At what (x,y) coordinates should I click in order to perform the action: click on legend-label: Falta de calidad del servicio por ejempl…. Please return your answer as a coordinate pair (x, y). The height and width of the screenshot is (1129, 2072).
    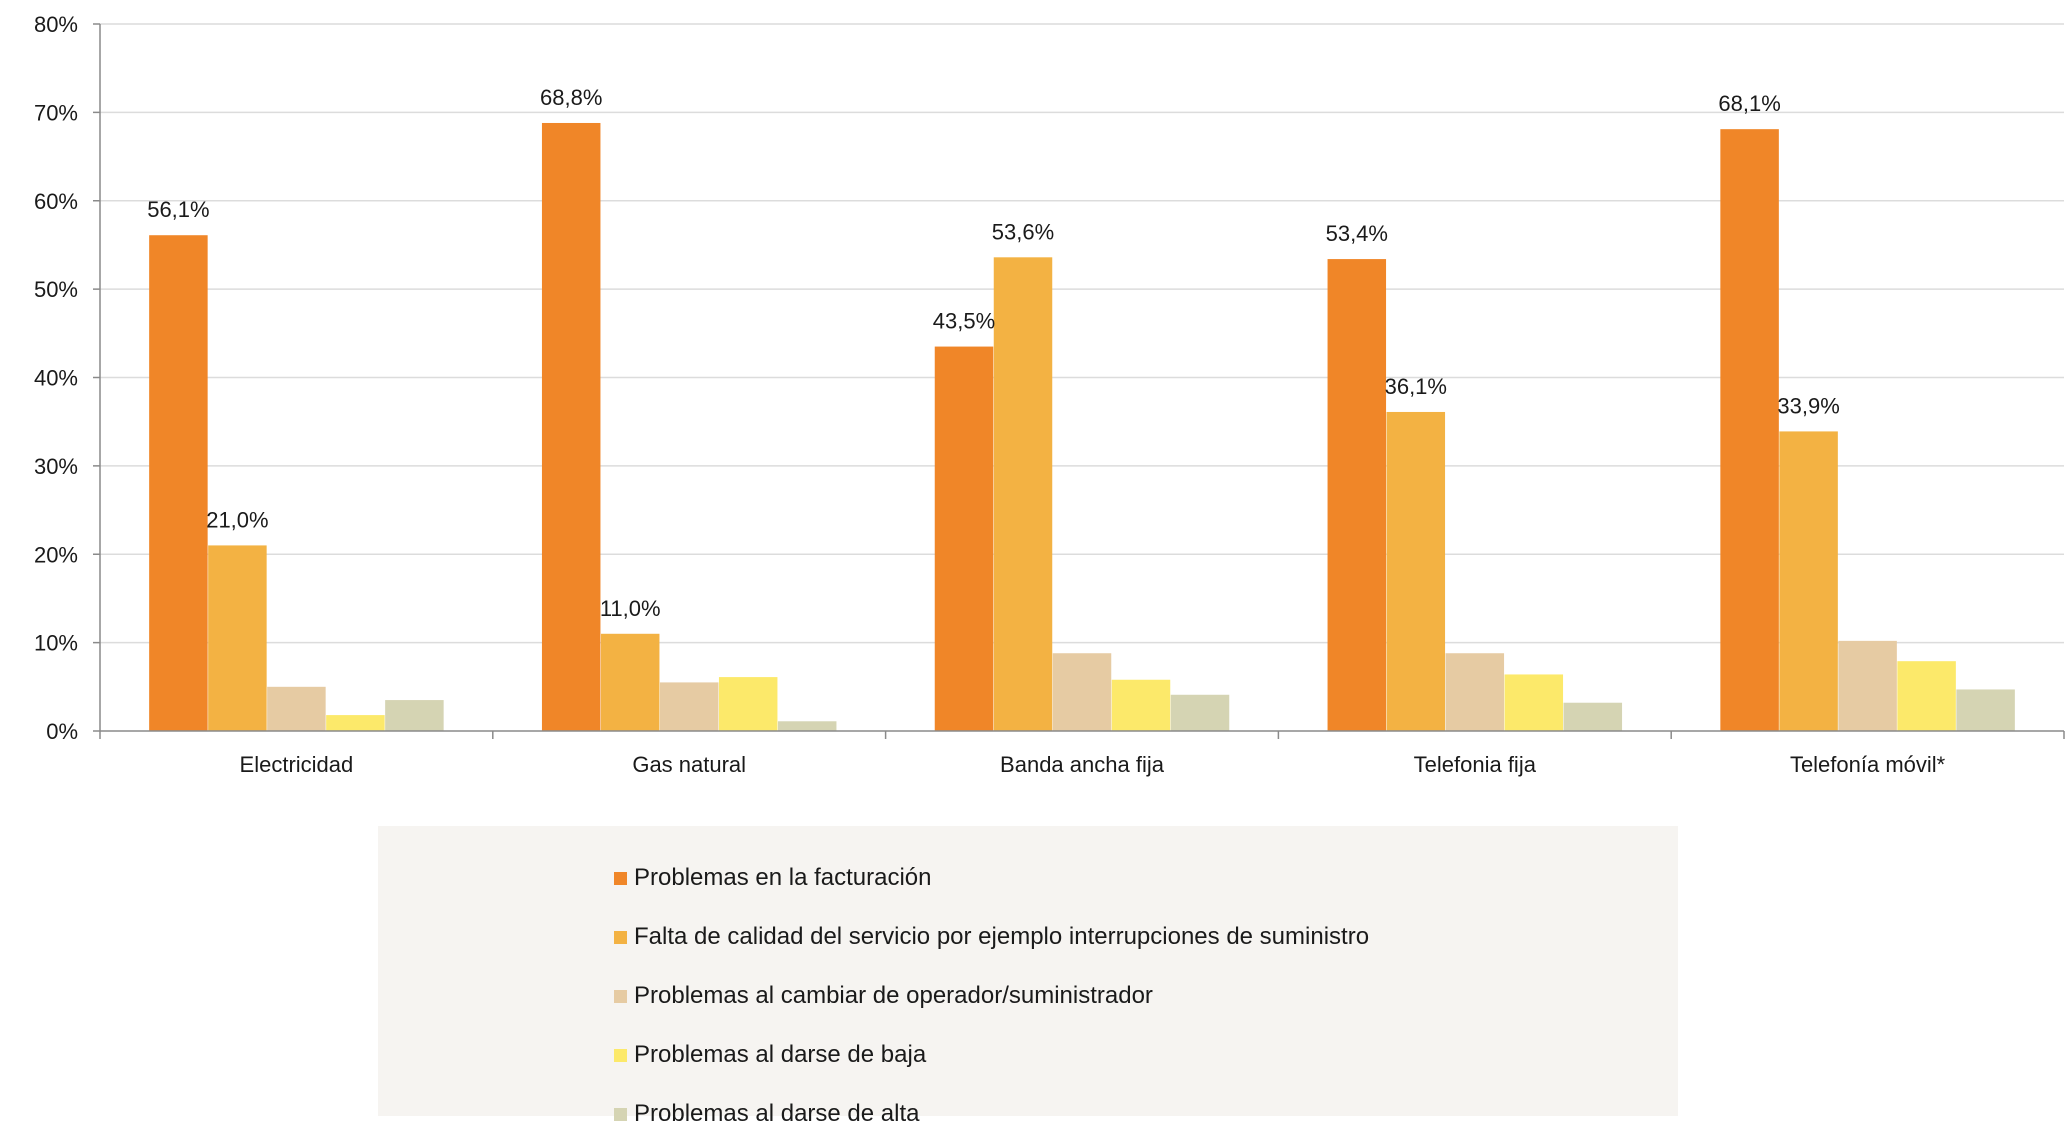
    Looking at the image, I should click on (1002, 936).